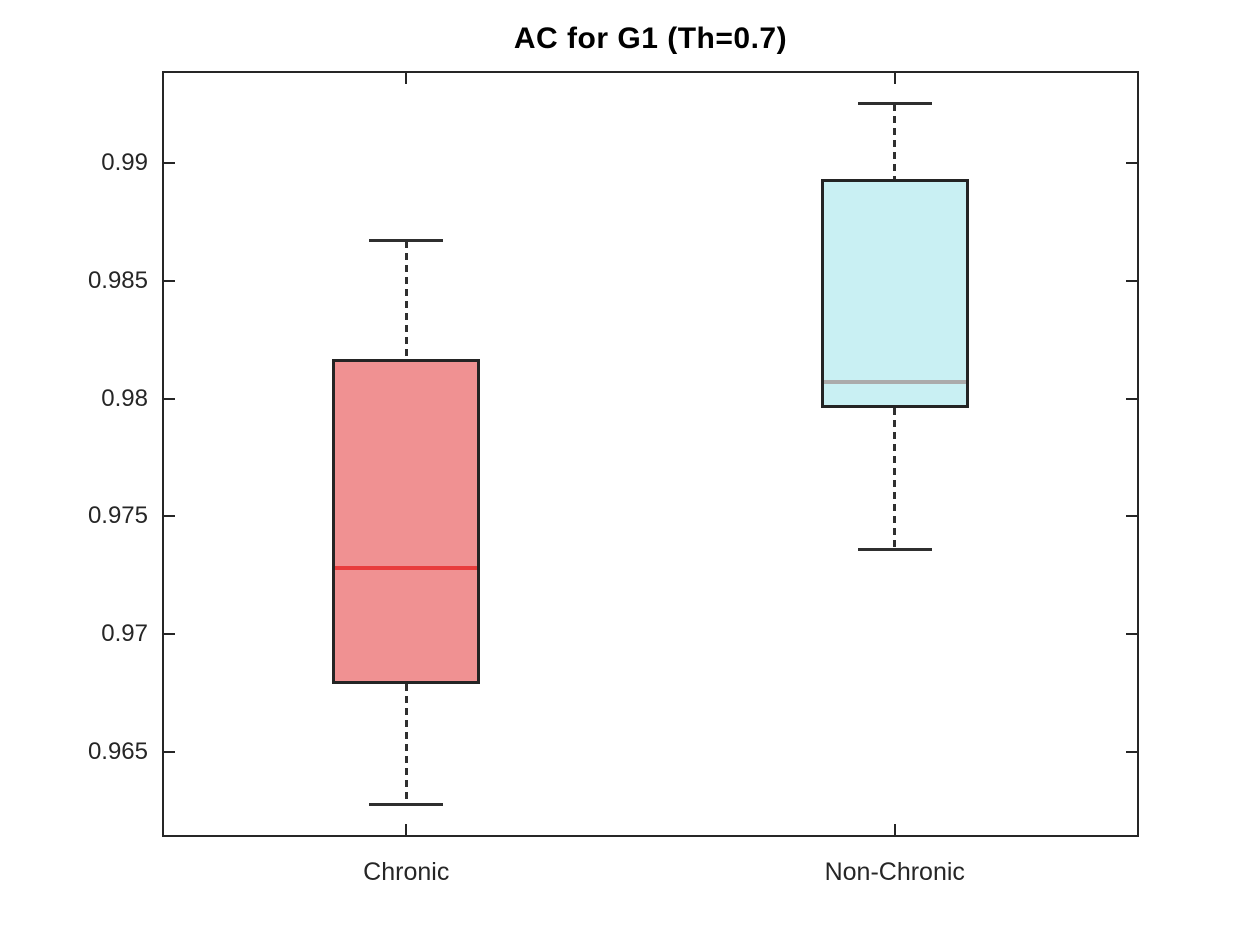 This screenshot has height=945, width=1260. What do you see at coordinates (124, 634) in the screenshot?
I see `y-tick-label: 0.97` at bounding box center [124, 634].